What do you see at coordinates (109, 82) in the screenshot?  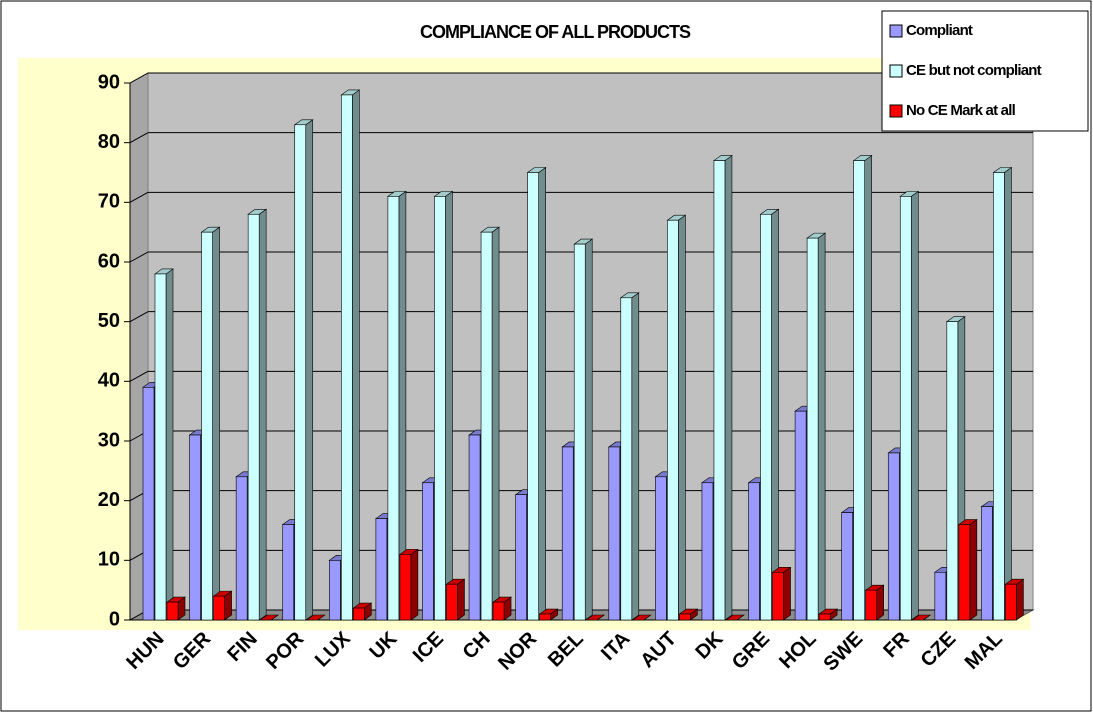 I see `y-tick-label: 90` at bounding box center [109, 82].